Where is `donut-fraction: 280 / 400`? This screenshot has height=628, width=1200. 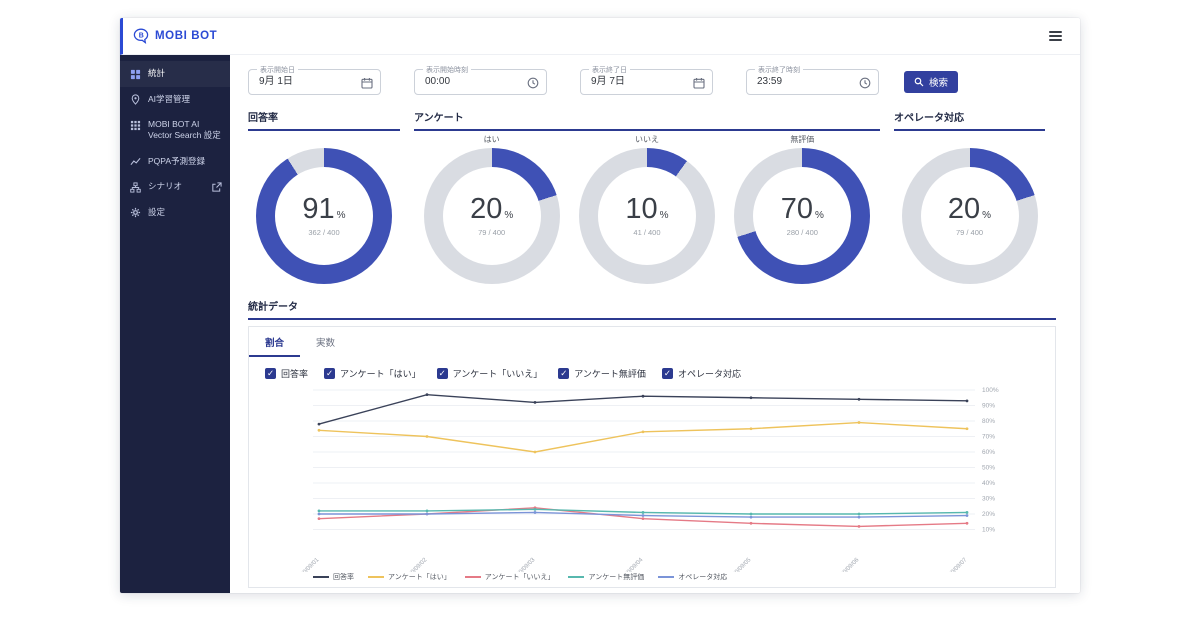
donut-fraction: 280 / 400 is located at coordinates (802, 232).